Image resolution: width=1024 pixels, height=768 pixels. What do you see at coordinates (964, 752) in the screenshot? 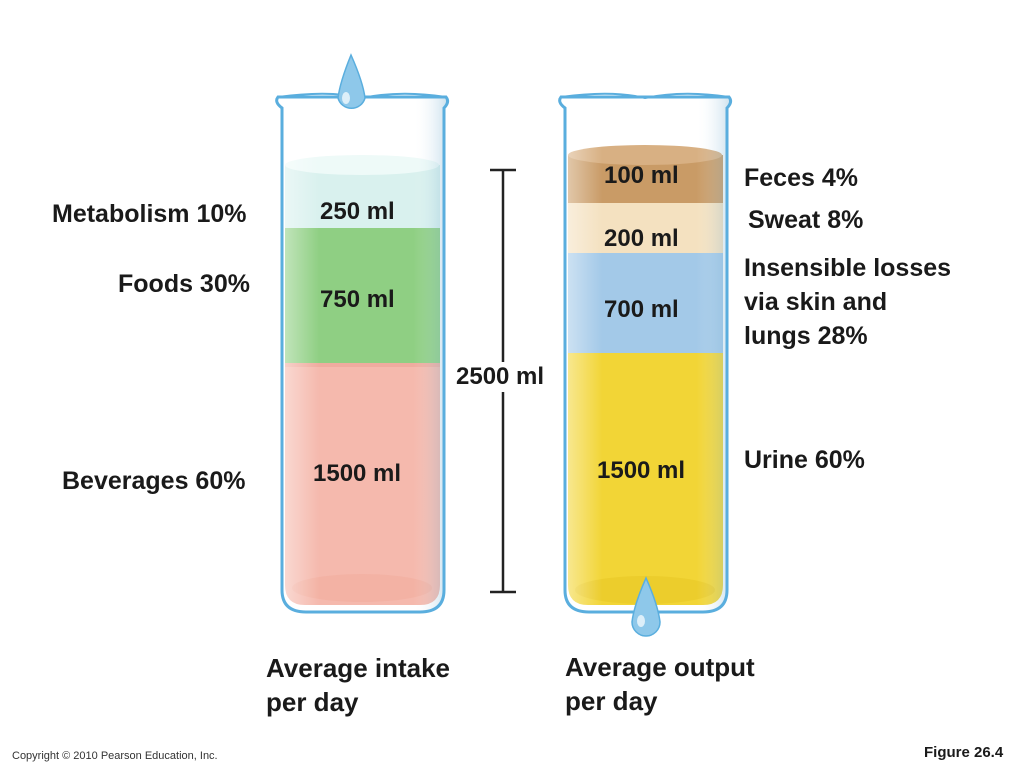
I see `figure-number: Figure 26.4` at bounding box center [964, 752].